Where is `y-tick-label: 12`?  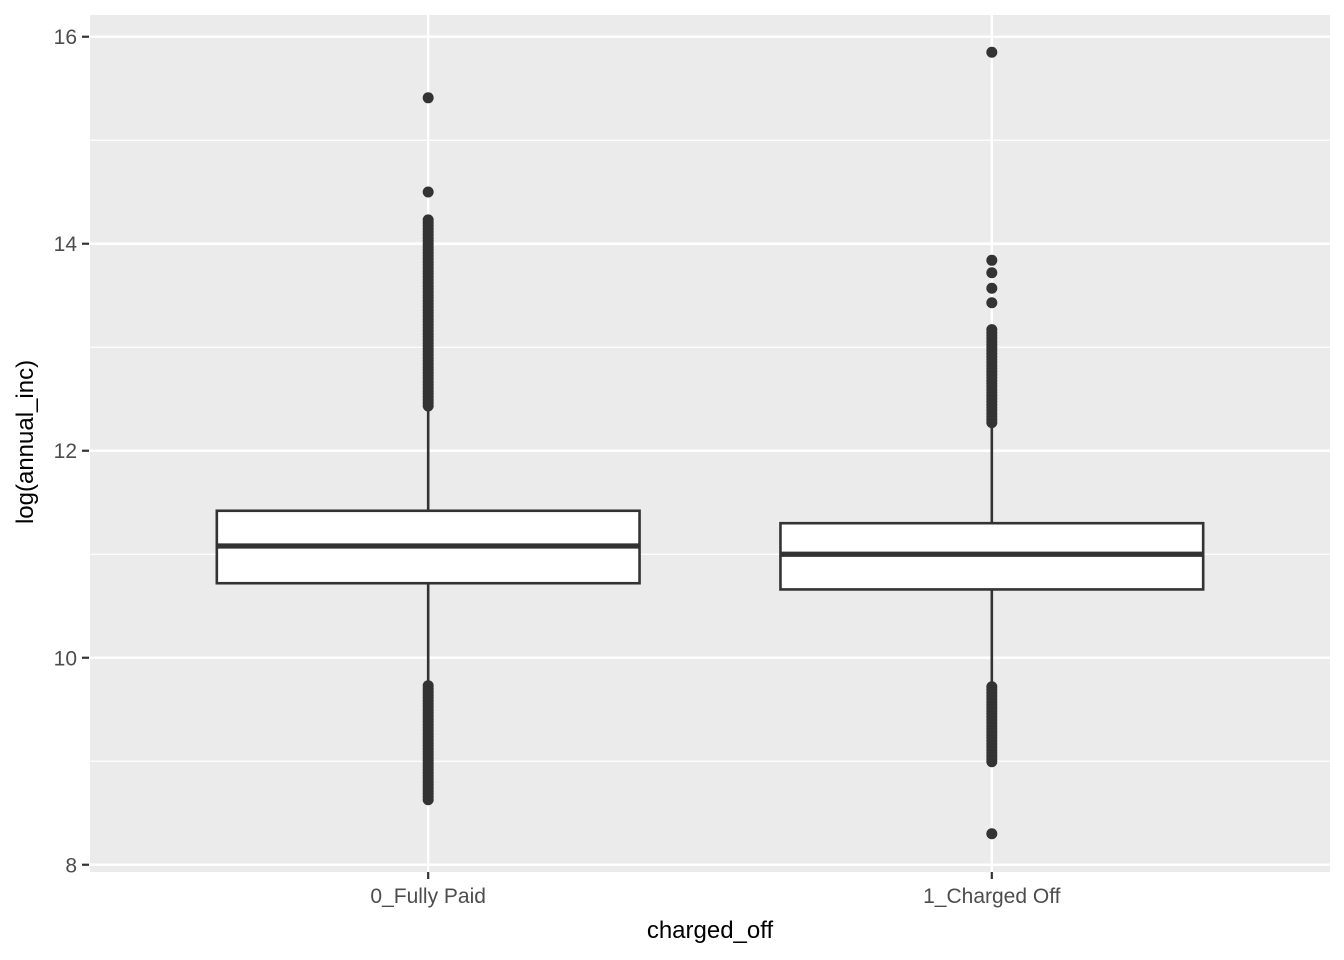
y-tick-label: 12 is located at coordinates (65, 451).